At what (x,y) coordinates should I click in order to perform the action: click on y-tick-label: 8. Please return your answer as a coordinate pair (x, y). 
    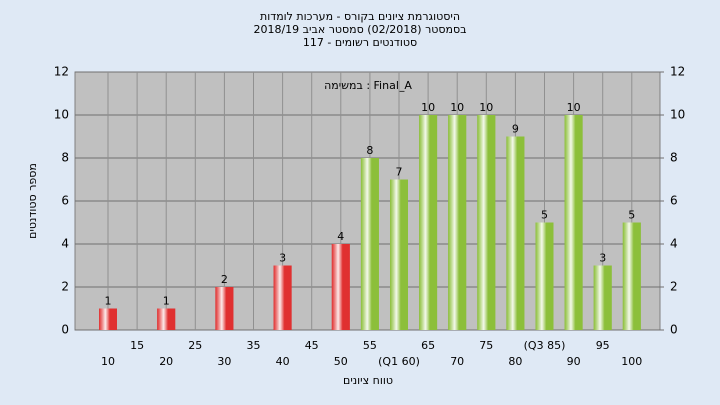
    Looking at the image, I should click on (65, 158).